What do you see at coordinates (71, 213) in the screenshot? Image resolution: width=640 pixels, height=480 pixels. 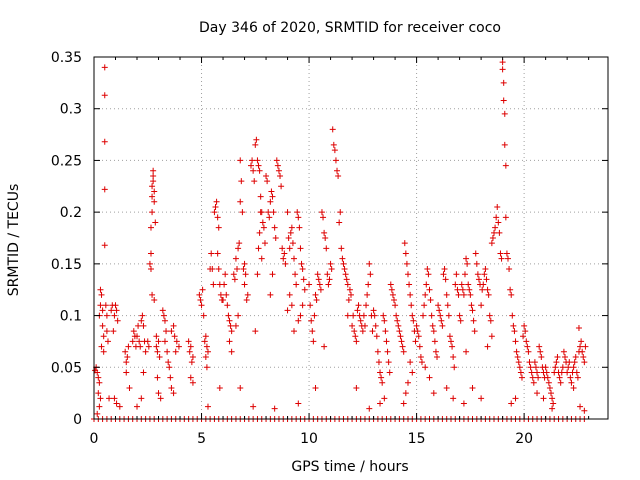 I see `y-tick-label: 0.2` at bounding box center [71, 213].